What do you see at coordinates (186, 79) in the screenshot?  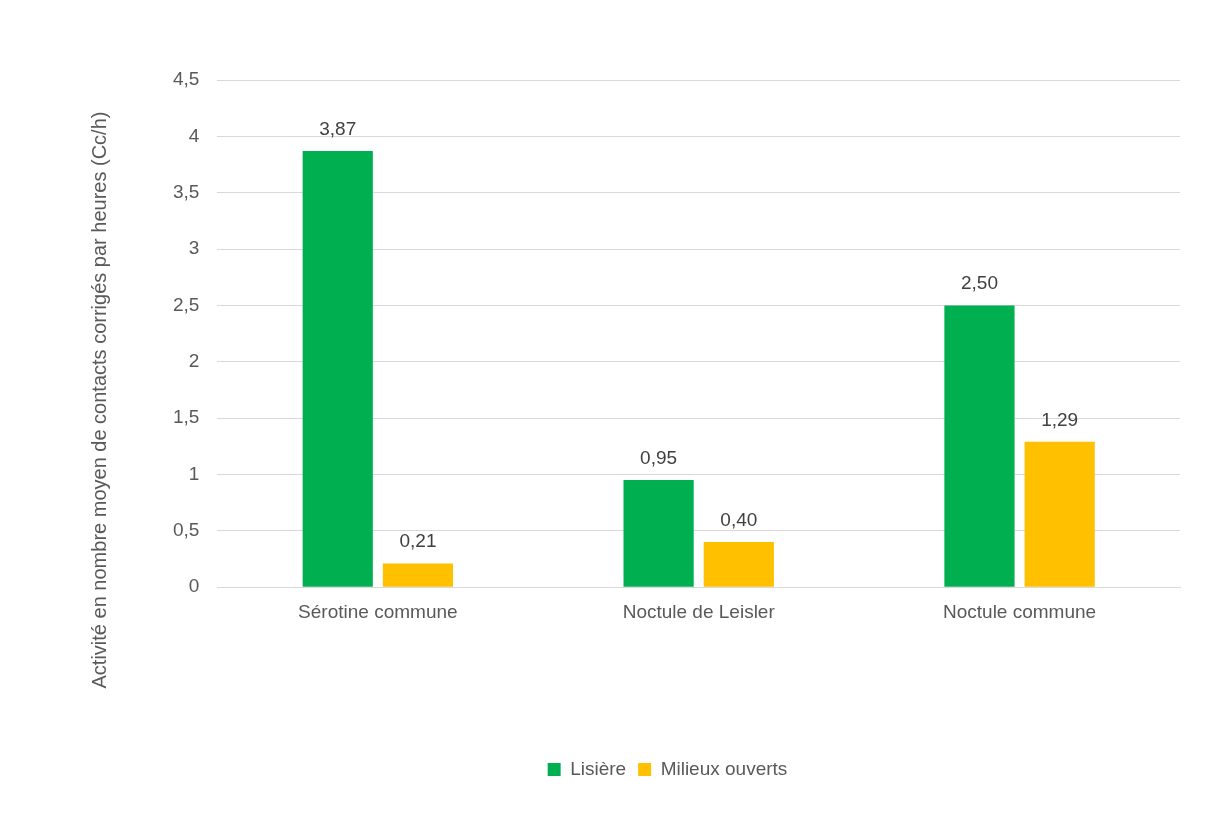 I see `y-tick-label: 4,5` at bounding box center [186, 79].